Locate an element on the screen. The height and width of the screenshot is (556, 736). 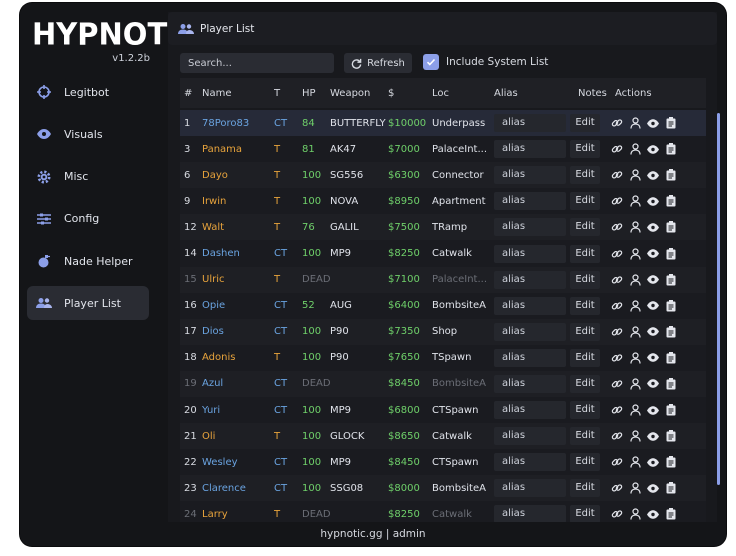
sidebar-item-legitbot: Legitbot is located at coordinates (88, 92).